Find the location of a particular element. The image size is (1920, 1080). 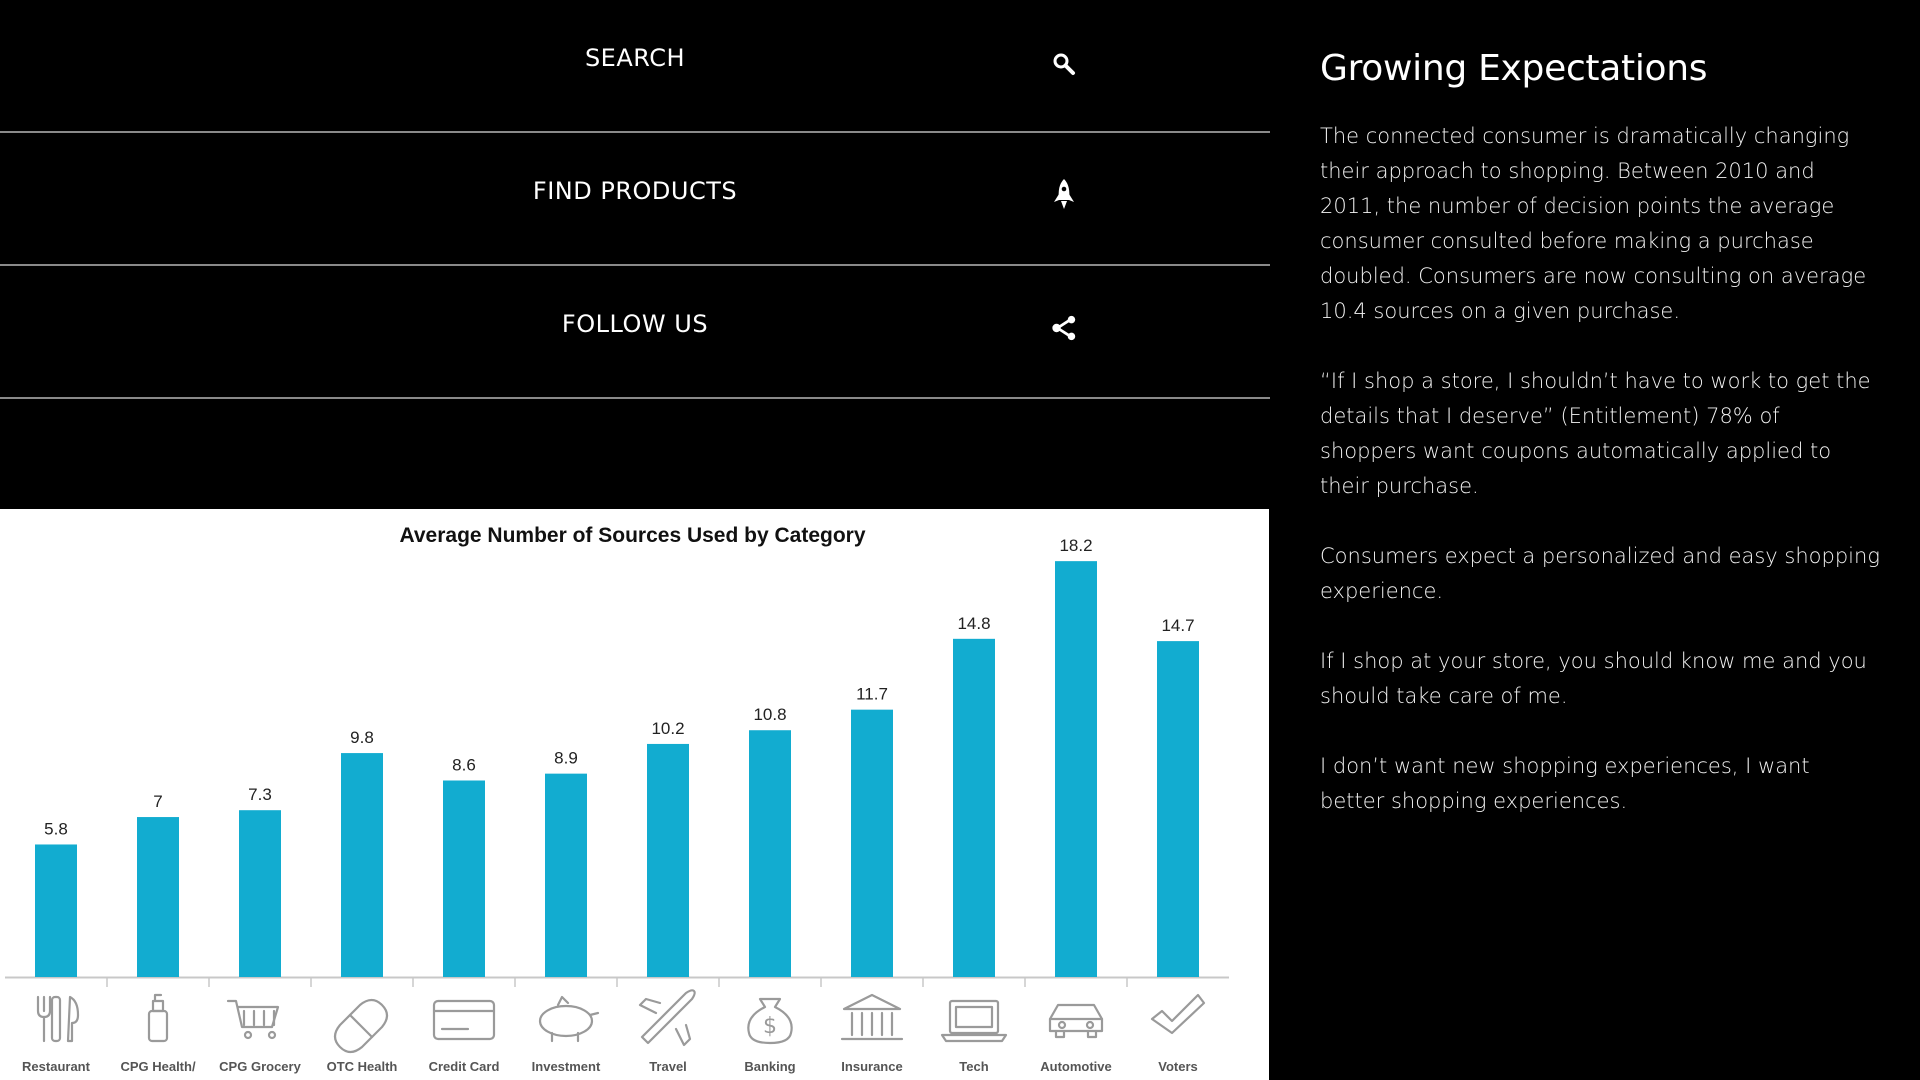

laptop-icon is located at coordinates (974, 1021).